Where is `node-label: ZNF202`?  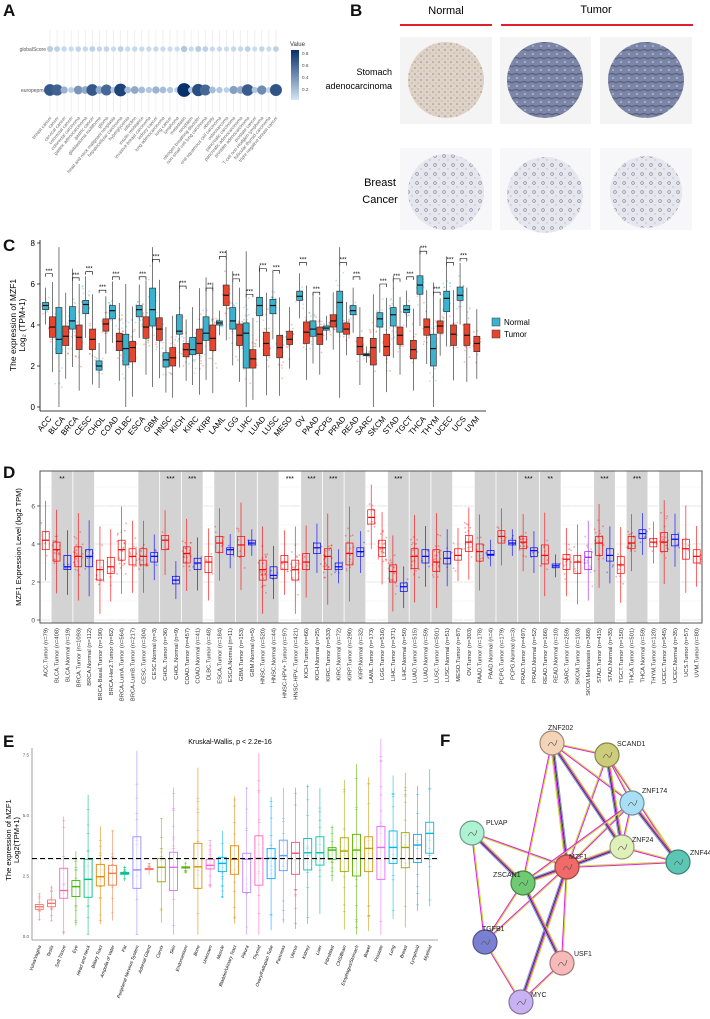 node-label: ZNF202 is located at coordinates (560, 728).